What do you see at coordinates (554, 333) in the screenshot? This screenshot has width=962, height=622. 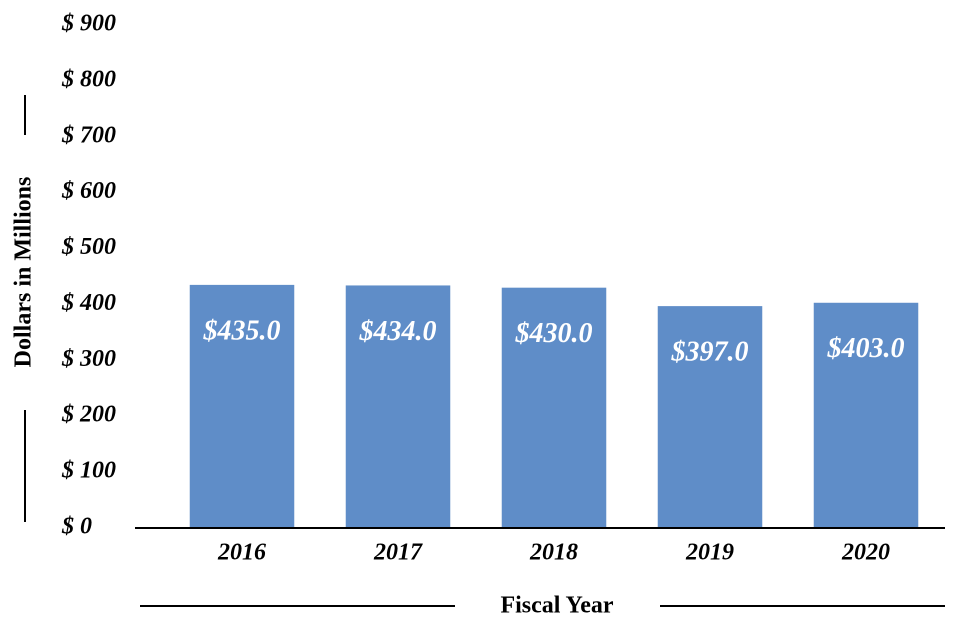 I see `data-label: $430.0` at bounding box center [554, 333].